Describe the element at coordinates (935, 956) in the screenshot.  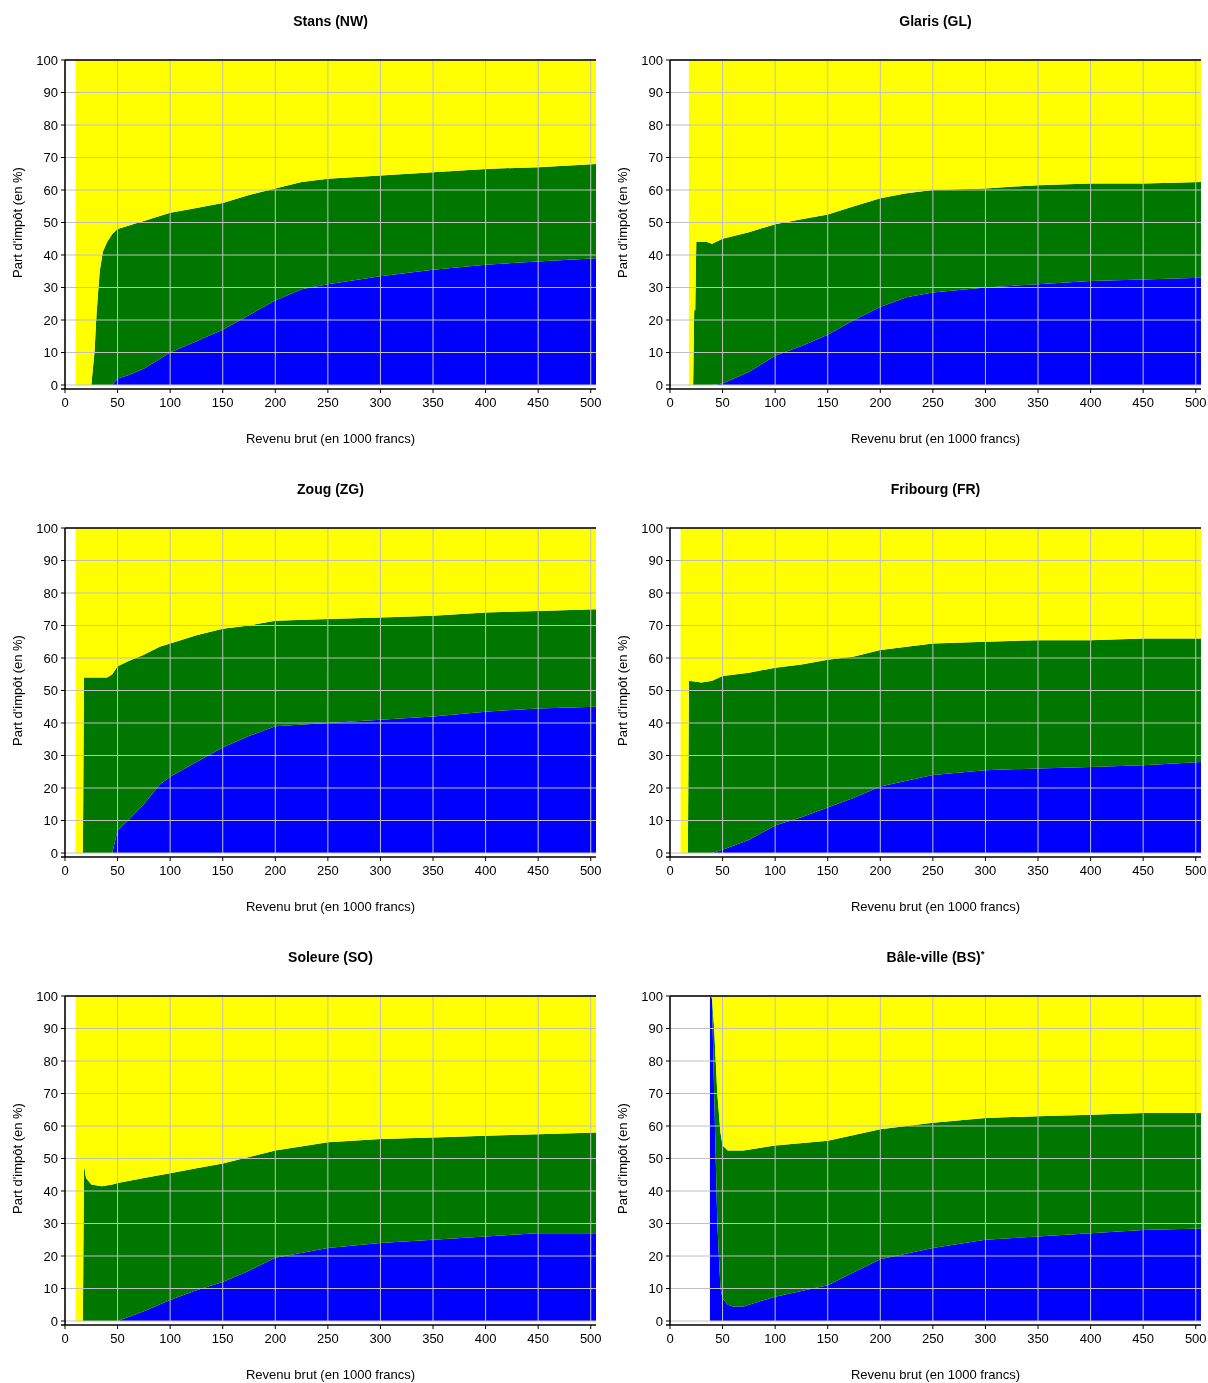
I see `chart-title: Bâle-ville (BS)$^{*}$` at that location.